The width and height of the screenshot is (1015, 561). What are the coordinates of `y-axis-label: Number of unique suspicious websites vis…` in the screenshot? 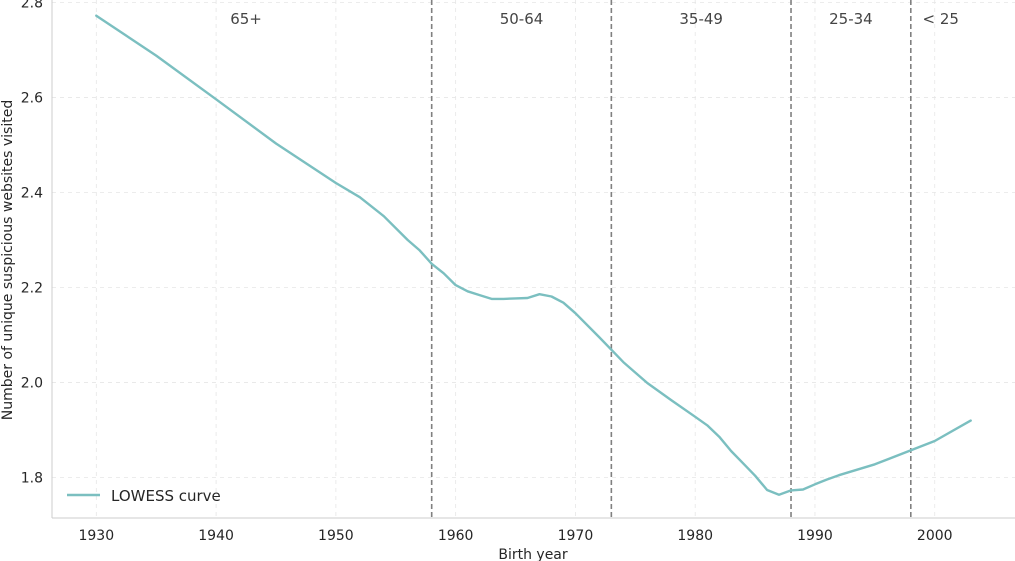 It's located at (8, 260).